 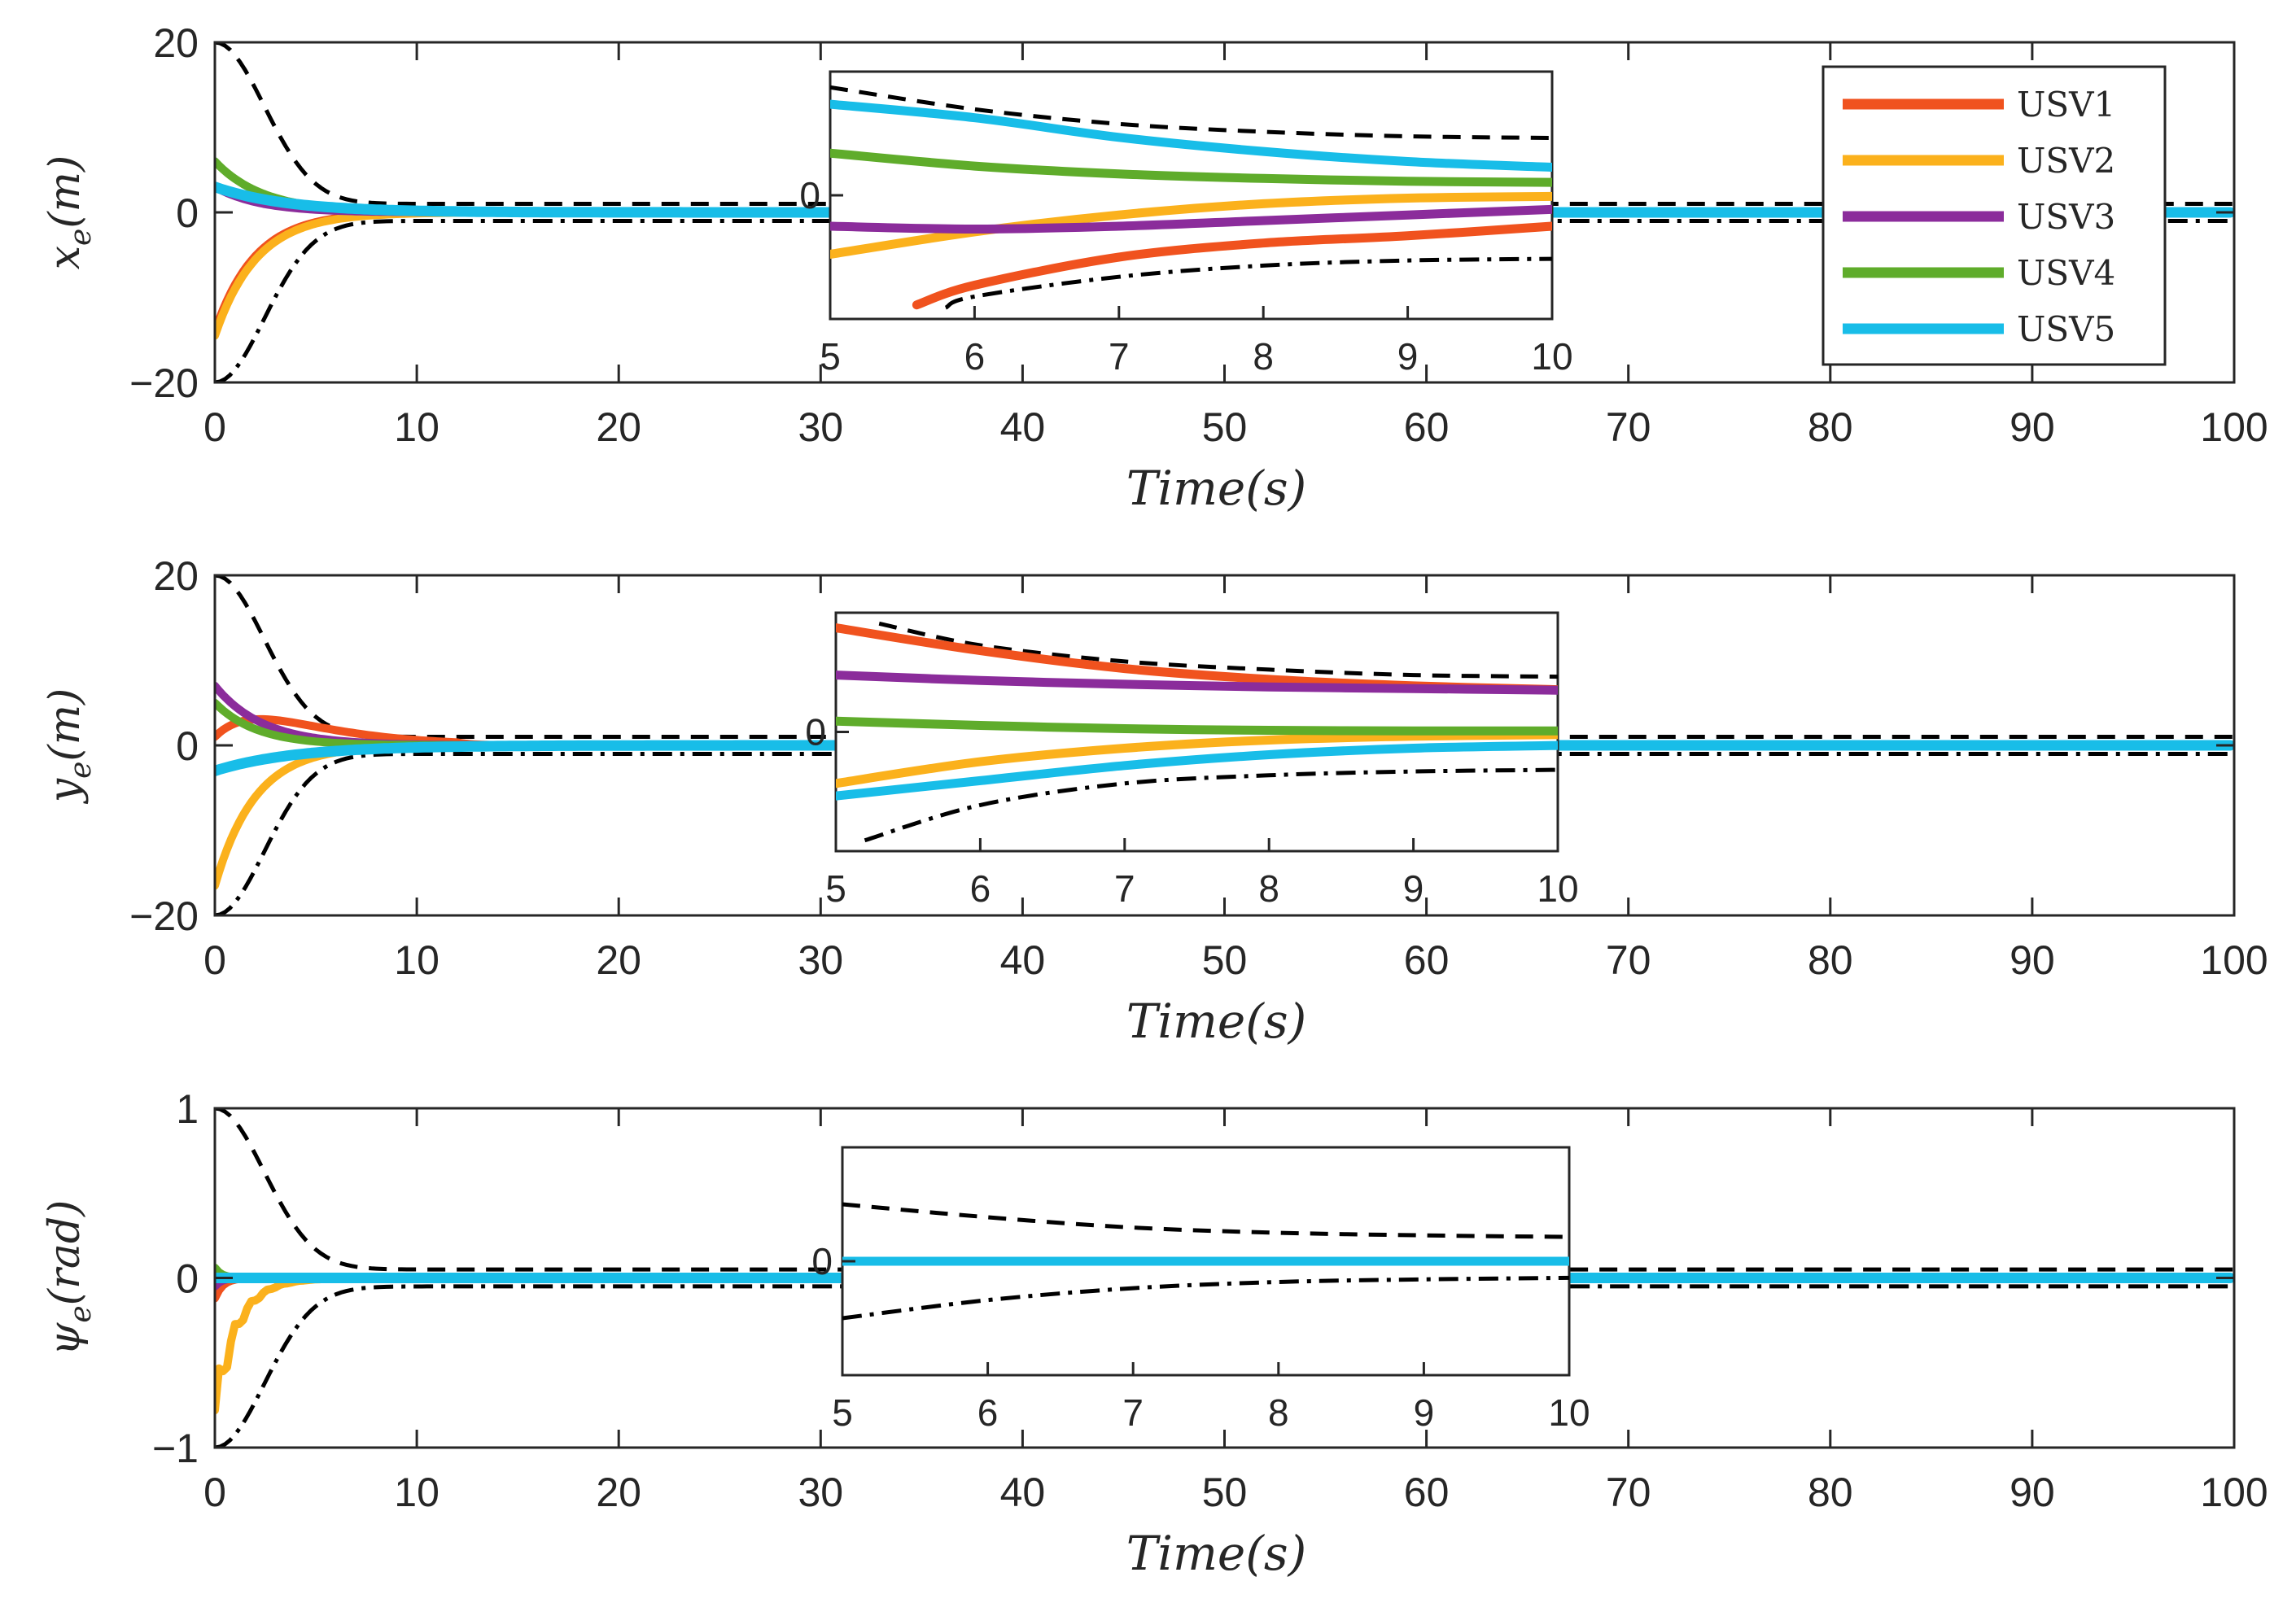 I want to click on inset-series-usv5-line, so click(x=1197, y=770).